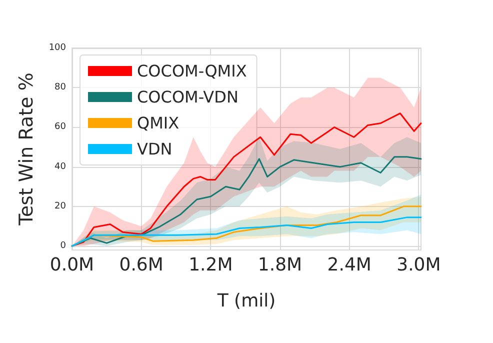  I want to click on y-tick-label: 40, so click(60, 167).